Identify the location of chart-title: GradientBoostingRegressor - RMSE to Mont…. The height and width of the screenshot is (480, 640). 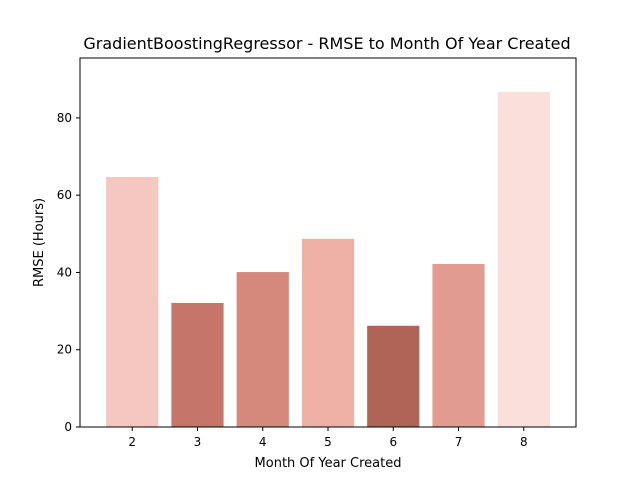
(326, 43).